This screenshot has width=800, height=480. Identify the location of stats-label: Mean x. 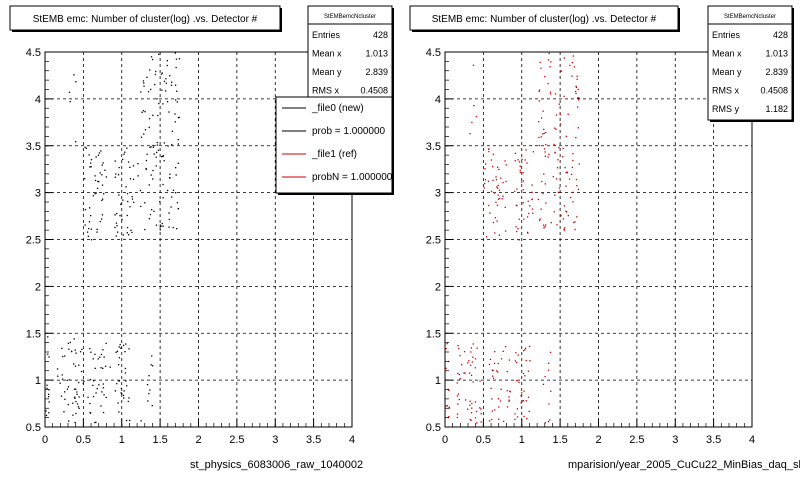
(727, 54).